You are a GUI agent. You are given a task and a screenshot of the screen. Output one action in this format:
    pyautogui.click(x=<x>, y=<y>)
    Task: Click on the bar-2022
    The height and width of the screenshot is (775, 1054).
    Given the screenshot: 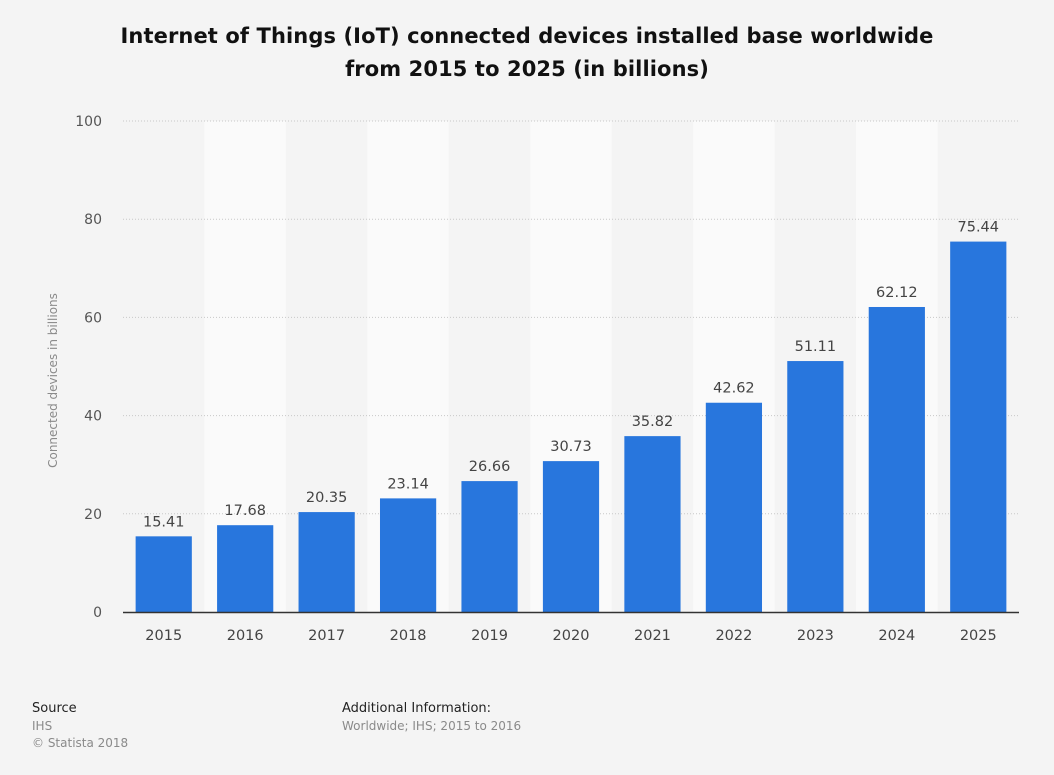 What is the action you would take?
    pyautogui.click(x=734, y=507)
    